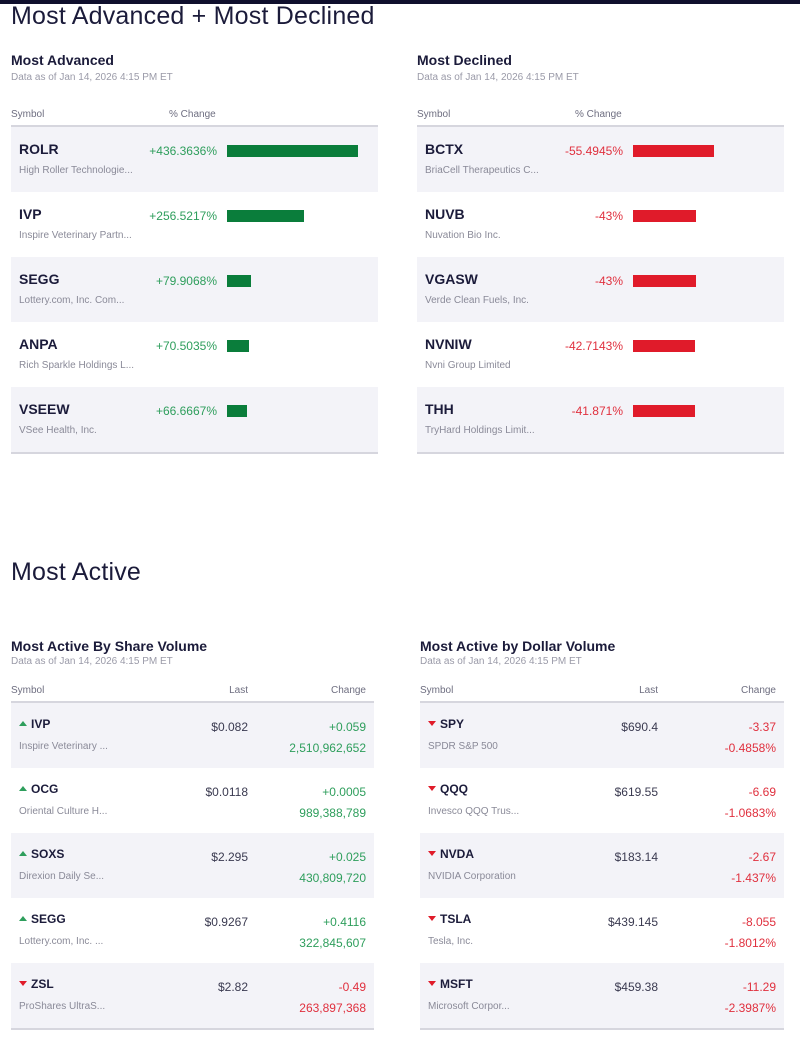 Image resolution: width=800 pixels, height=1055 pixels. What do you see at coordinates (454, 789) in the screenshot?
I see `symbol-text: QQQ` at bounding box center [454, 789].